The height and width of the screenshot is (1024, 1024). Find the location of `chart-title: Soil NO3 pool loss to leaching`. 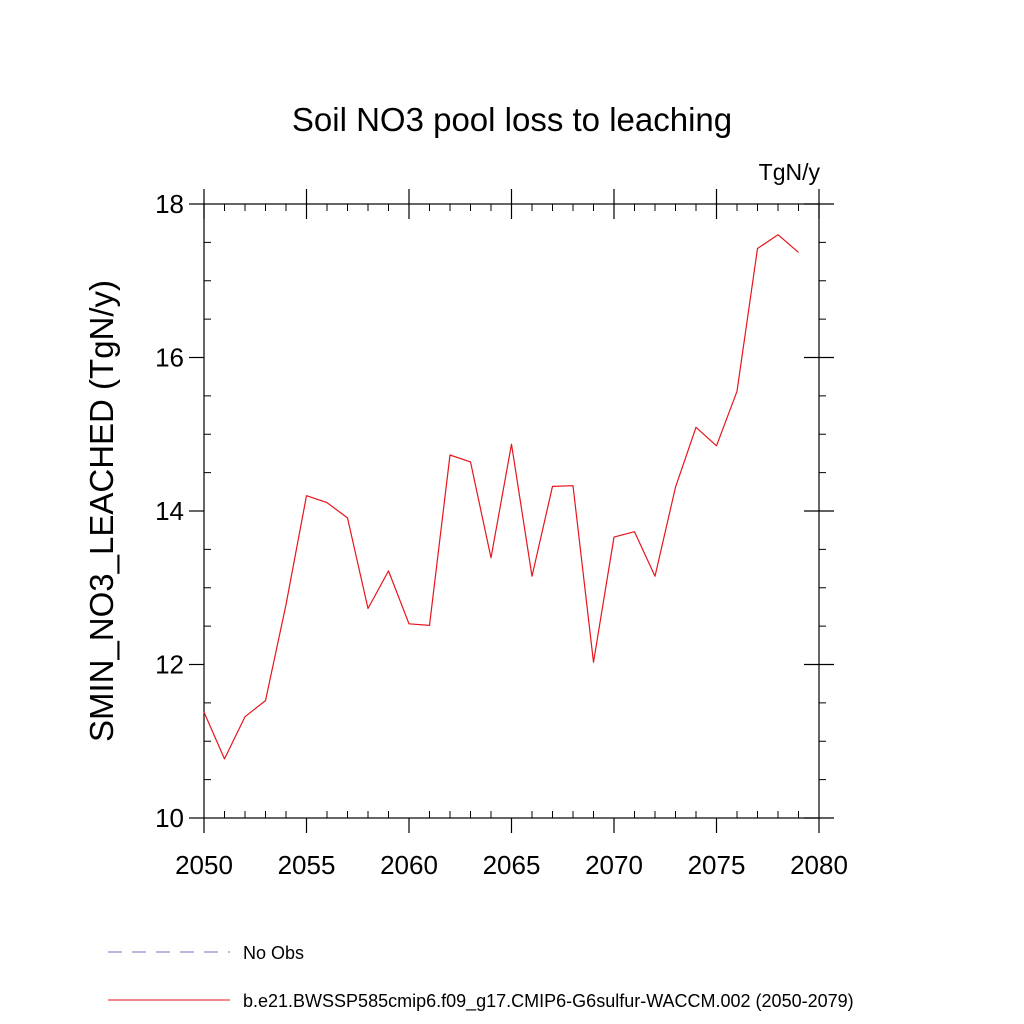

chart-title: Soil NO3 pool loss to leaching is located at coordinates (512, 119).